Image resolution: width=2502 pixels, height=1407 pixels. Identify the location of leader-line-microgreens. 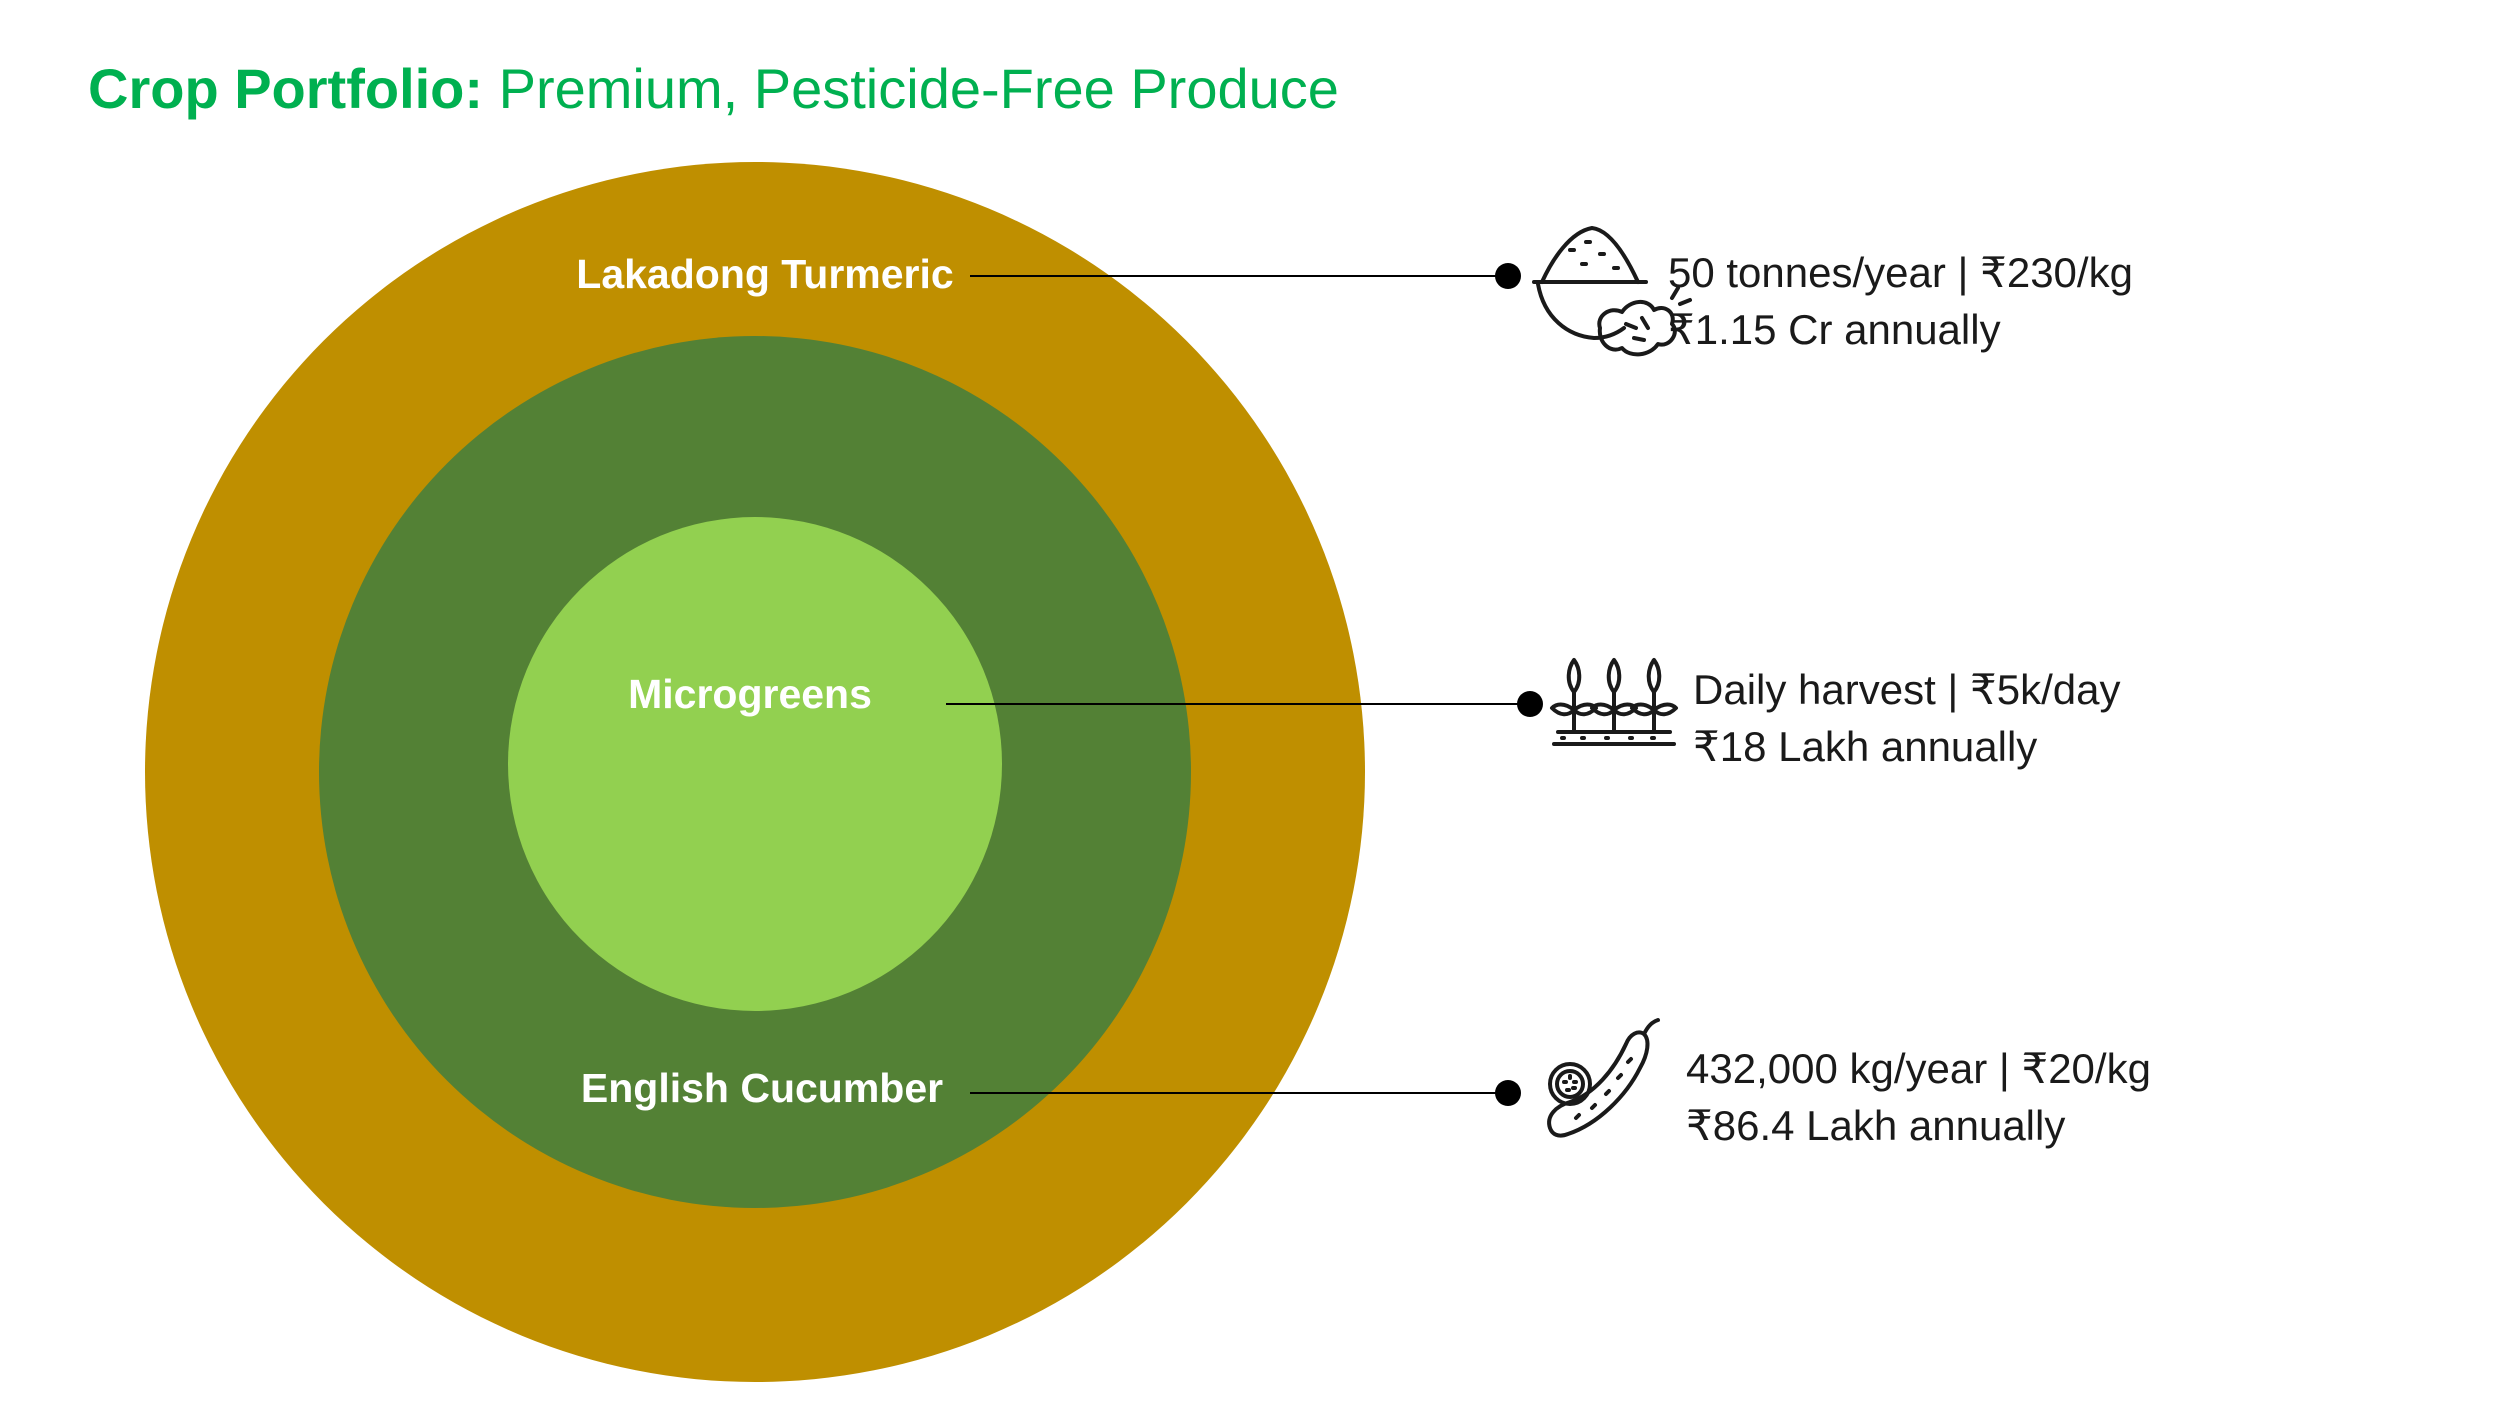
(1244, 704).